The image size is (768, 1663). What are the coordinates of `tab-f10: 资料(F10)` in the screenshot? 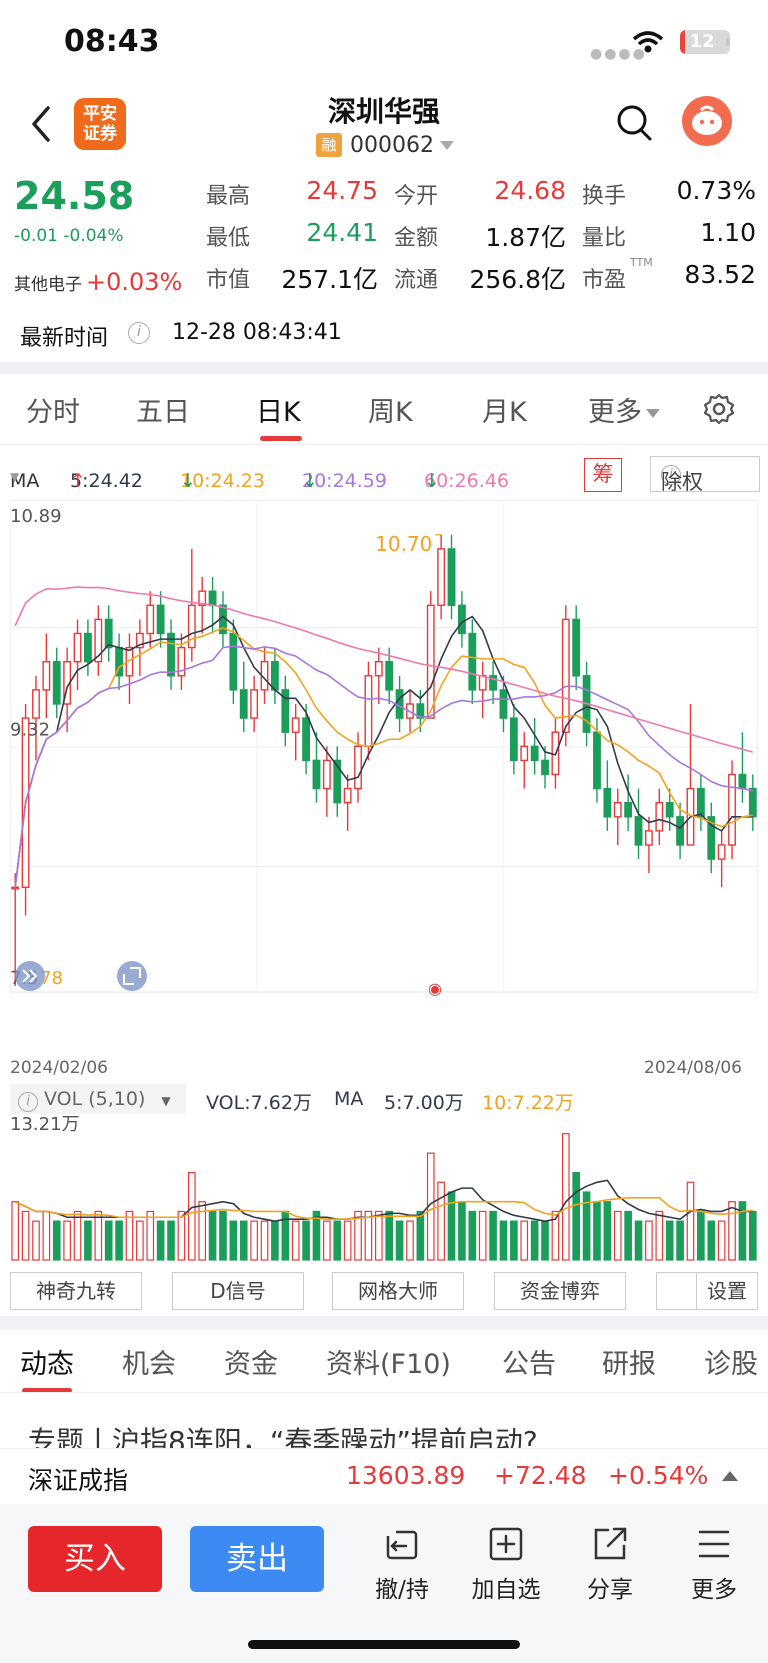 It's located at (388, 1364).